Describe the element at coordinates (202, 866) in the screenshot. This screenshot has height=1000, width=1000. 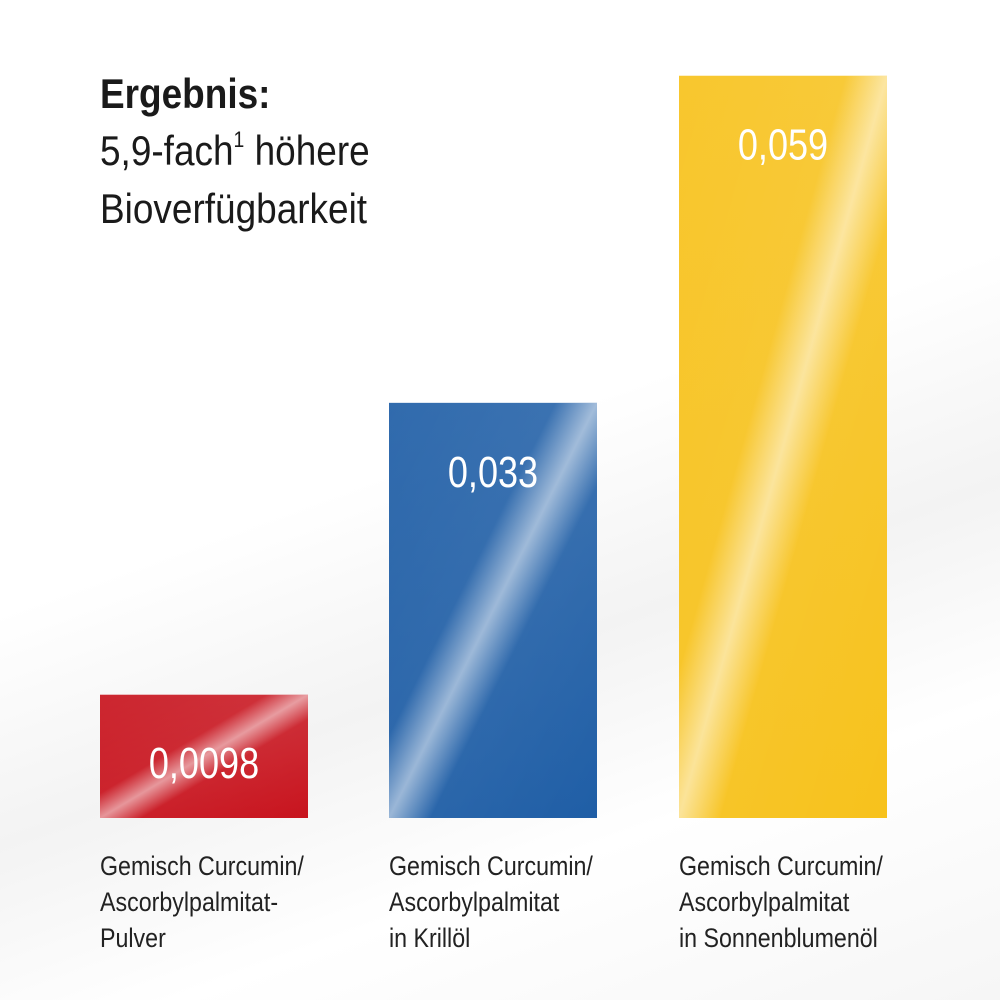
I see `category-label-1-line-1: Gemisch Curcumin/` at that location.